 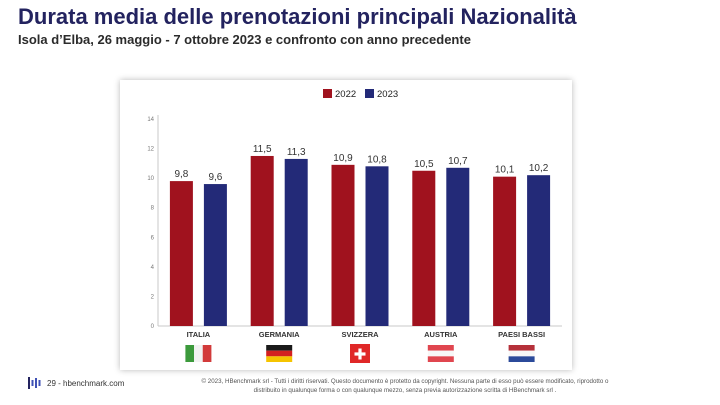 I want to click on switzerland-flag, so click(x=360, y=354).